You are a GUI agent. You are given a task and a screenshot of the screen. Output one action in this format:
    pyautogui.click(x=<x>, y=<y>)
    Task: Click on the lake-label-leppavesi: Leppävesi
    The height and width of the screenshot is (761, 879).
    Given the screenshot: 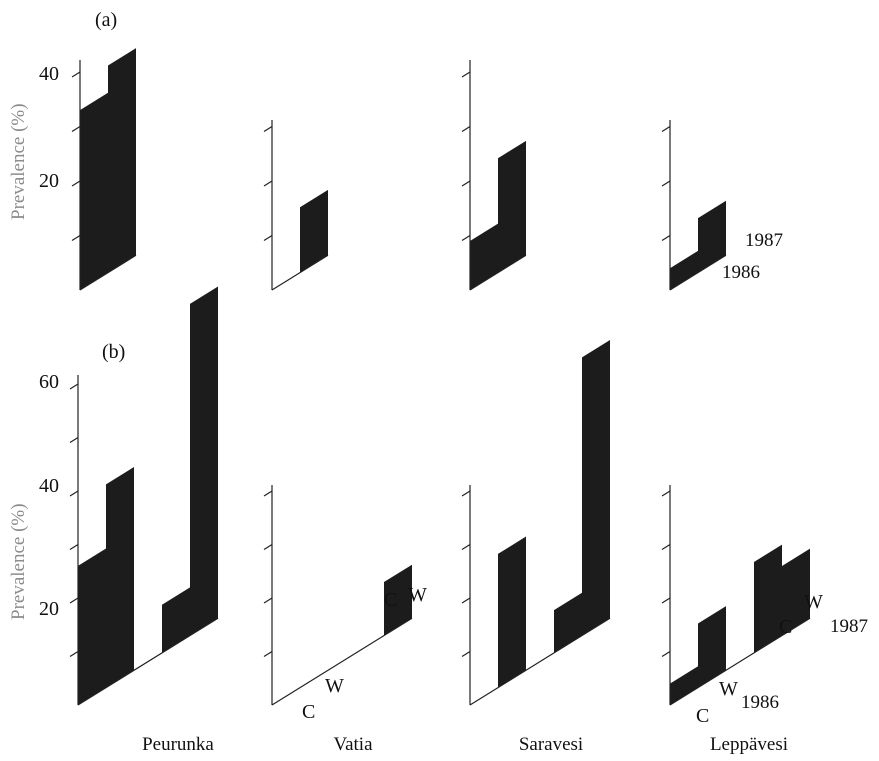 What is the action you would take?
    pyautogui.click(x=749, y=744)
    